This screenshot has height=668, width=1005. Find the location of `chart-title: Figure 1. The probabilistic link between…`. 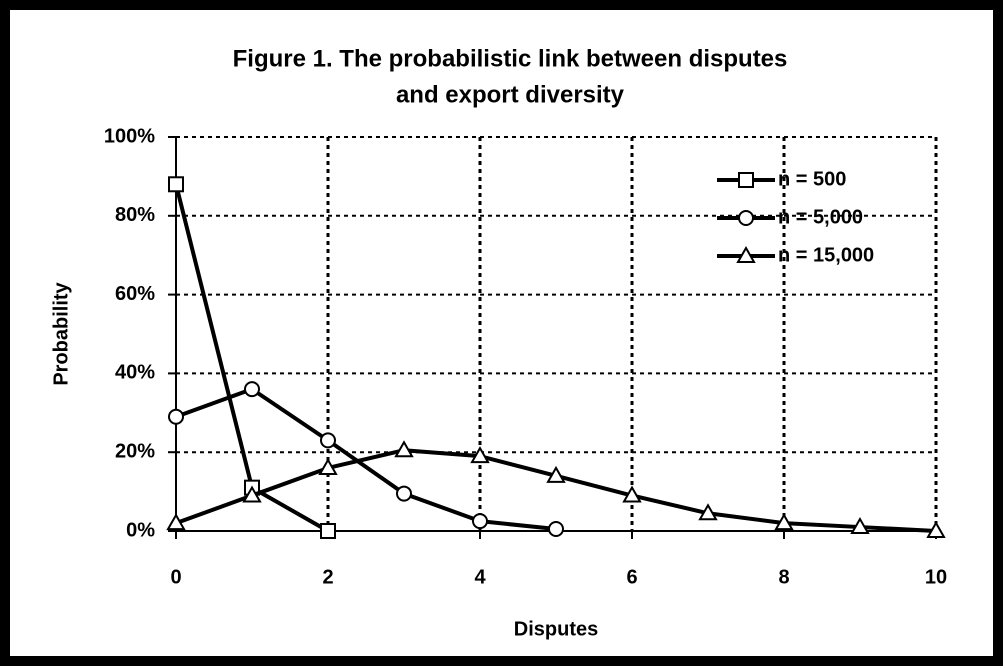

chart-title: Figure 1. The probabilistic link between… is located at coordinates (510, 58).